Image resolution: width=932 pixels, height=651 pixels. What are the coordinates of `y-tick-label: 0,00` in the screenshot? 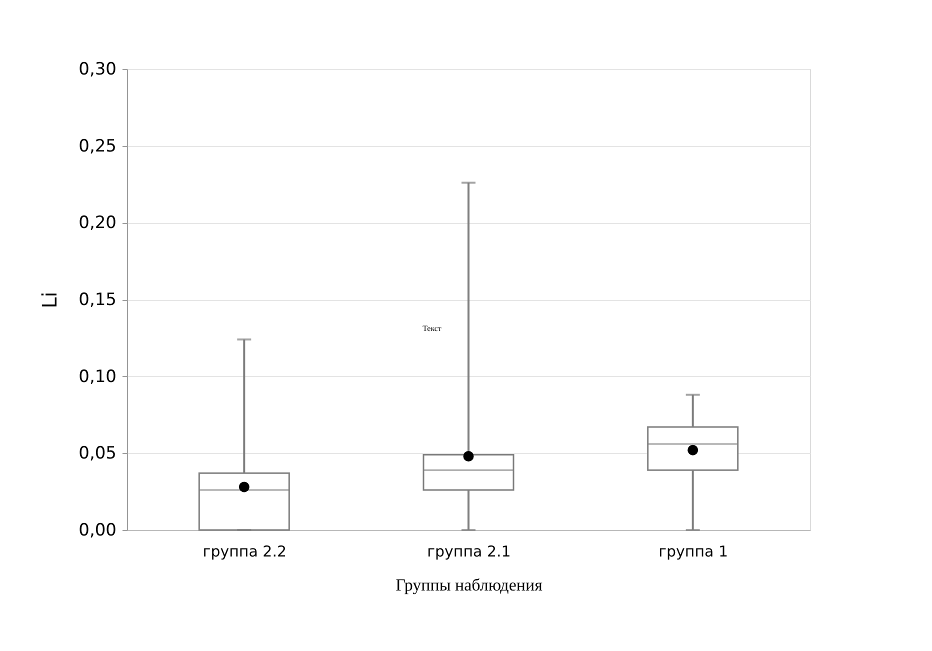 It's located at (97, 530).